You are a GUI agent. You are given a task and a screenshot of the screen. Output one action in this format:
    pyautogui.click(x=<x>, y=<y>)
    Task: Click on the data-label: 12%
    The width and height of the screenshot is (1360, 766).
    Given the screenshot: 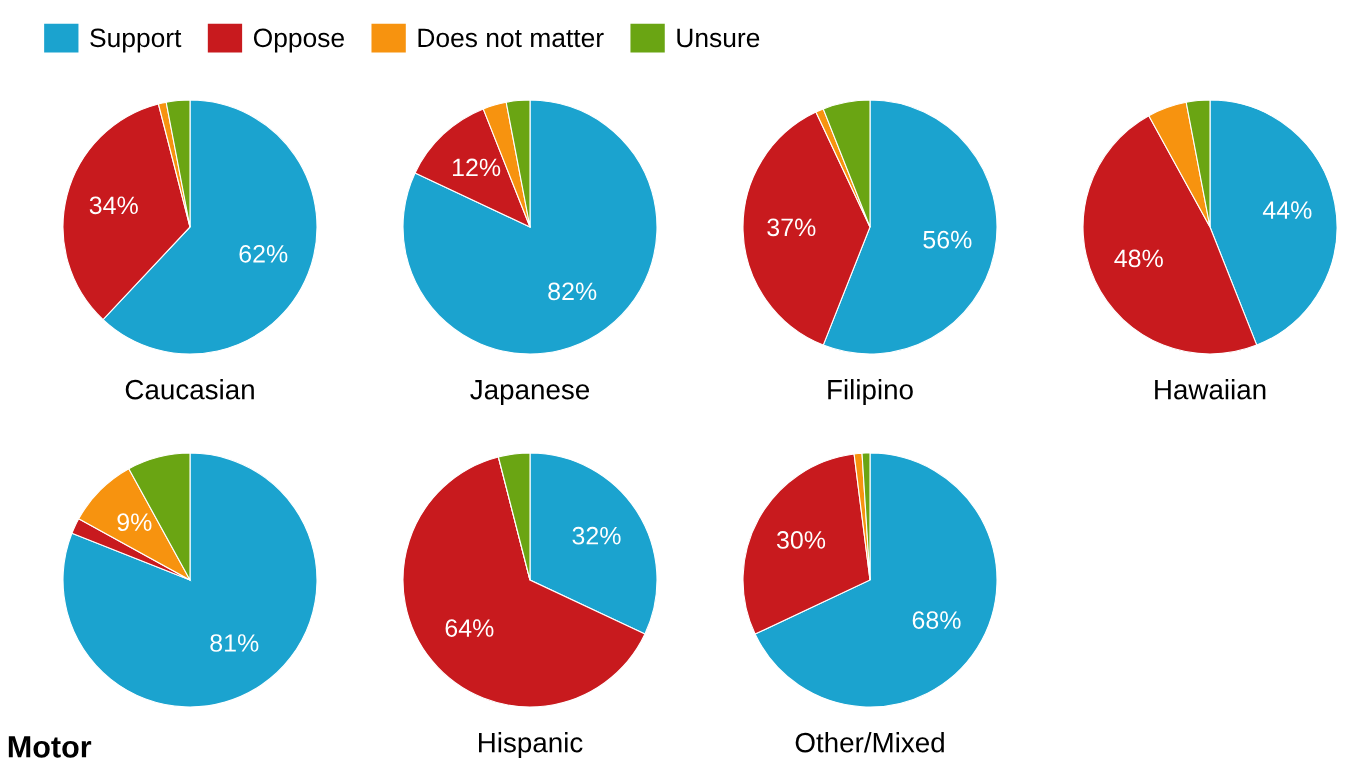 What is the action you would take?
    pyautogui.click(x=476, y=167)
    